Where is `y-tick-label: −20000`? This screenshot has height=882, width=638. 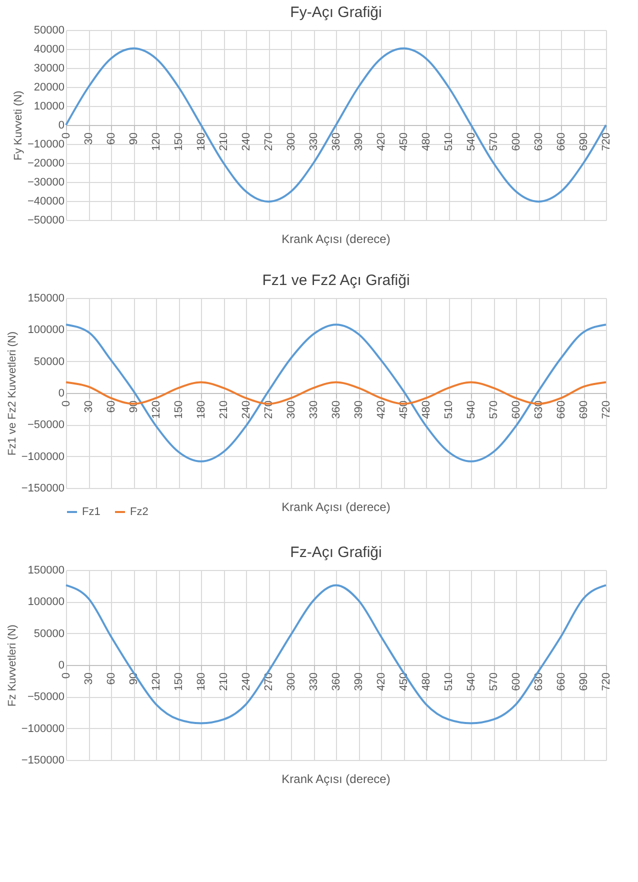
y-tick-label: −20000 is located at coordinates (45, 164).